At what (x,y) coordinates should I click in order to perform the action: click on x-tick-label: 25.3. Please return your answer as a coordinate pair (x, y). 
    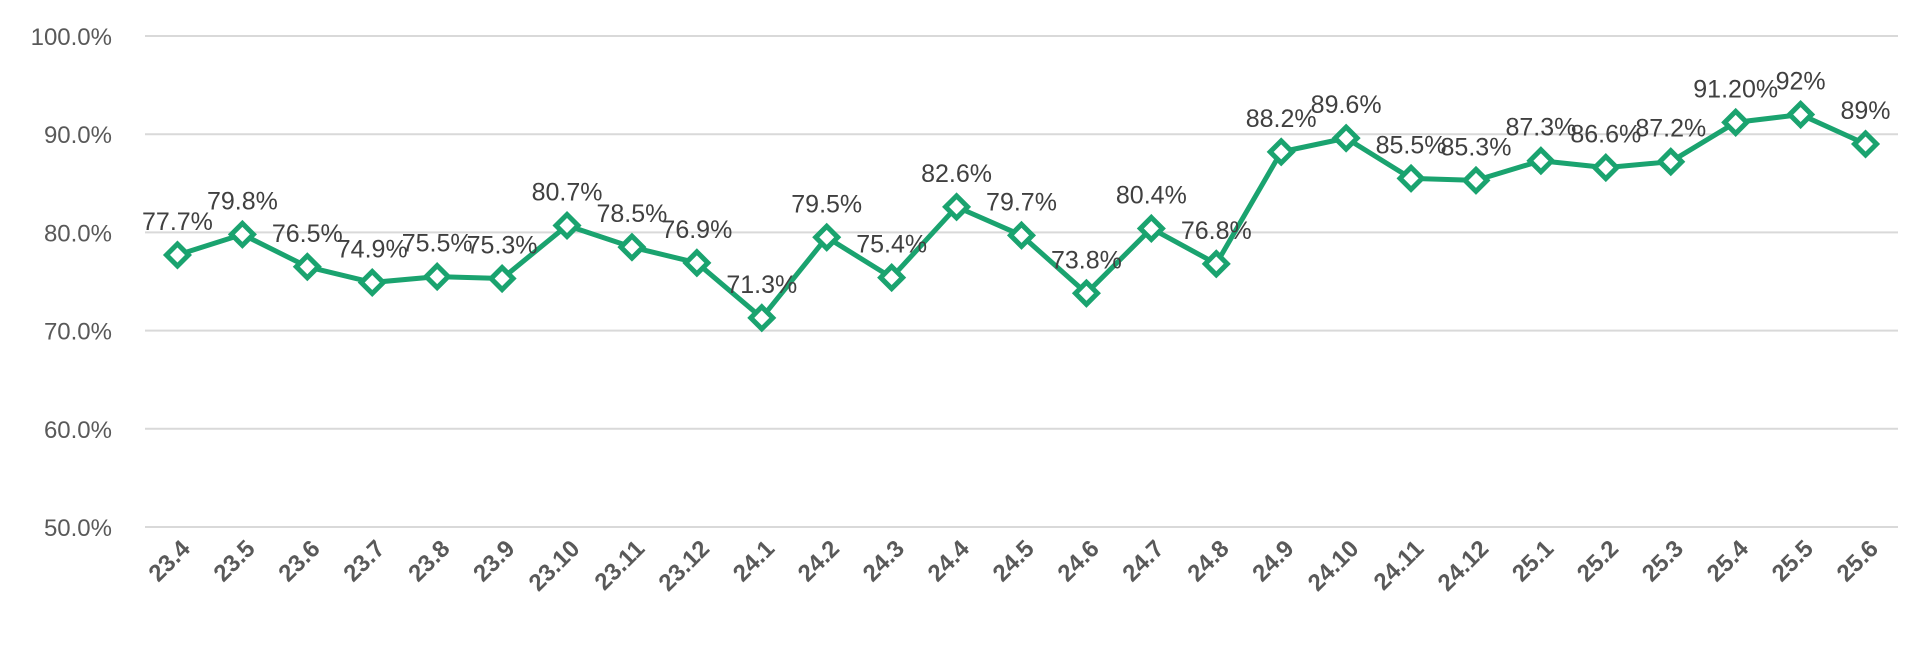
    Looking at the image, I should click on (1663, 561).